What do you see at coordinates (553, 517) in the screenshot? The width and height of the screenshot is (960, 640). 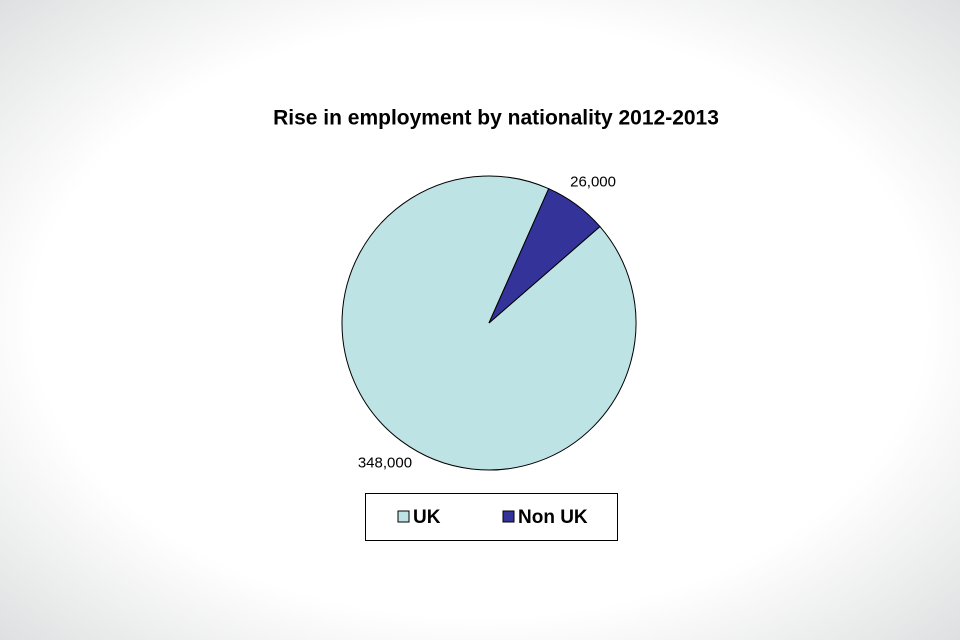 I see `legend-label: Non UK` at bounding box center [553, 517].